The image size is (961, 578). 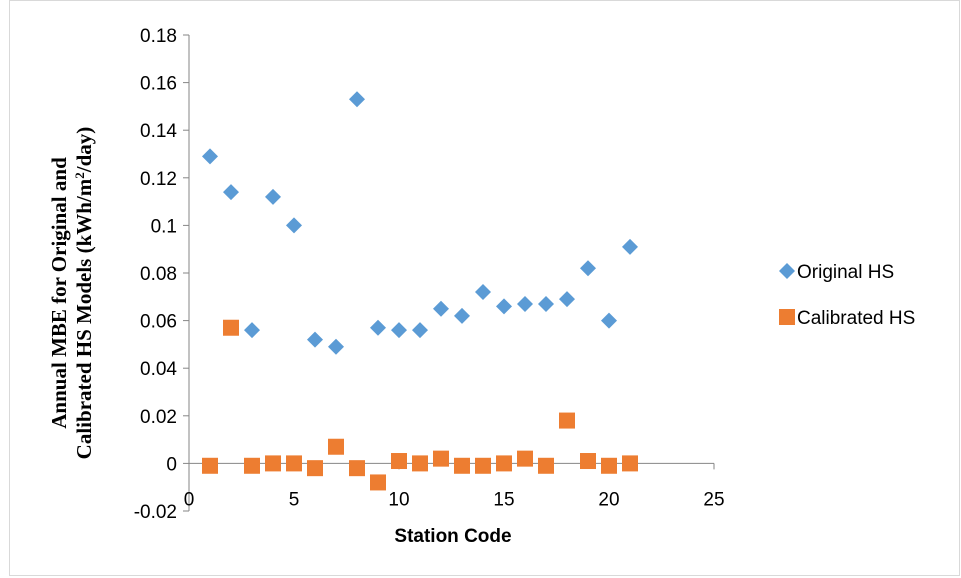 I want to click on x-tick-label: 5, so click(x=294, y=499).